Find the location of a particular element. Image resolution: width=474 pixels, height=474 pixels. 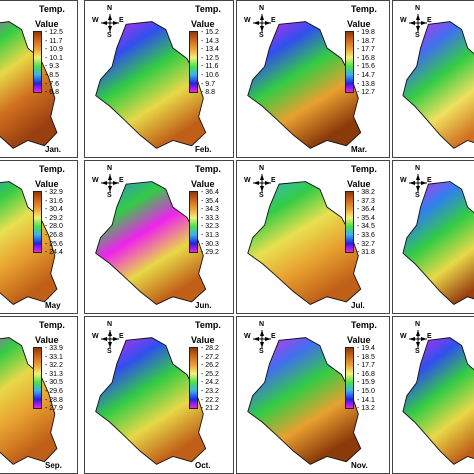

temperature-map-aug is located at coordinates (433, 237).